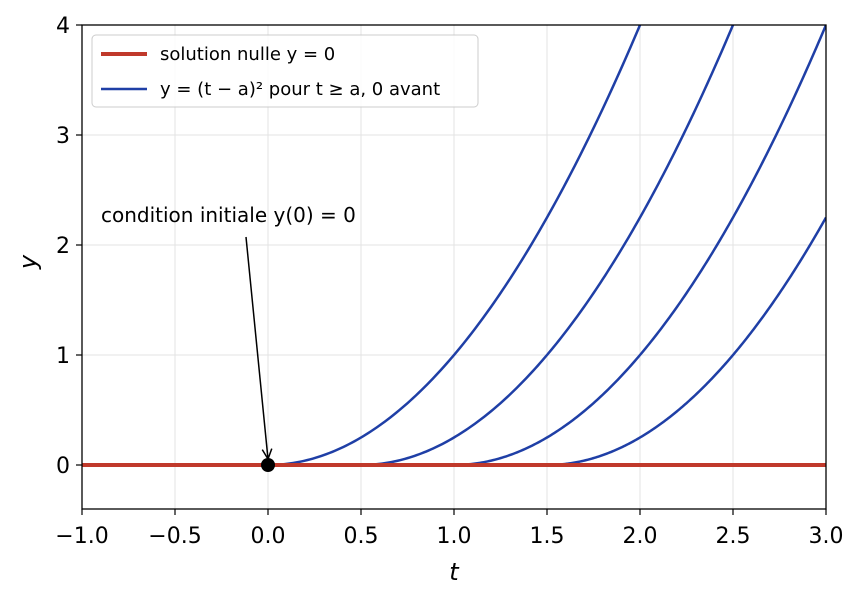 The height and width of the screenshot is (602, 862). Describe the element at coordinates (247, 54) in the screenshot. I see `legend-label-null: solution nulle y = 0` at that location.